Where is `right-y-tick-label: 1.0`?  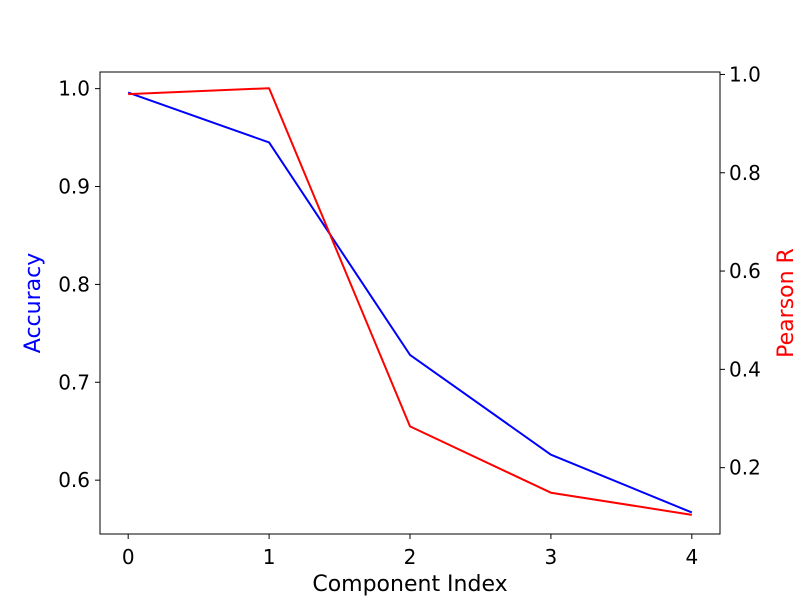 right-y-tick-label: 1.0 is located at coordinates (745, 74).